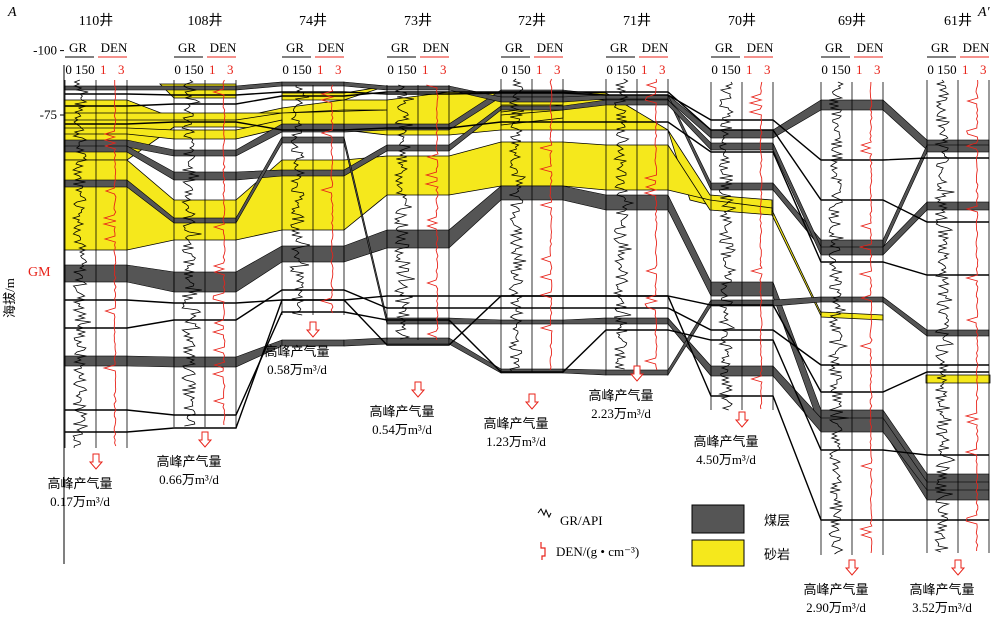  I want to click on well-name: 110井, so click(96, 21).